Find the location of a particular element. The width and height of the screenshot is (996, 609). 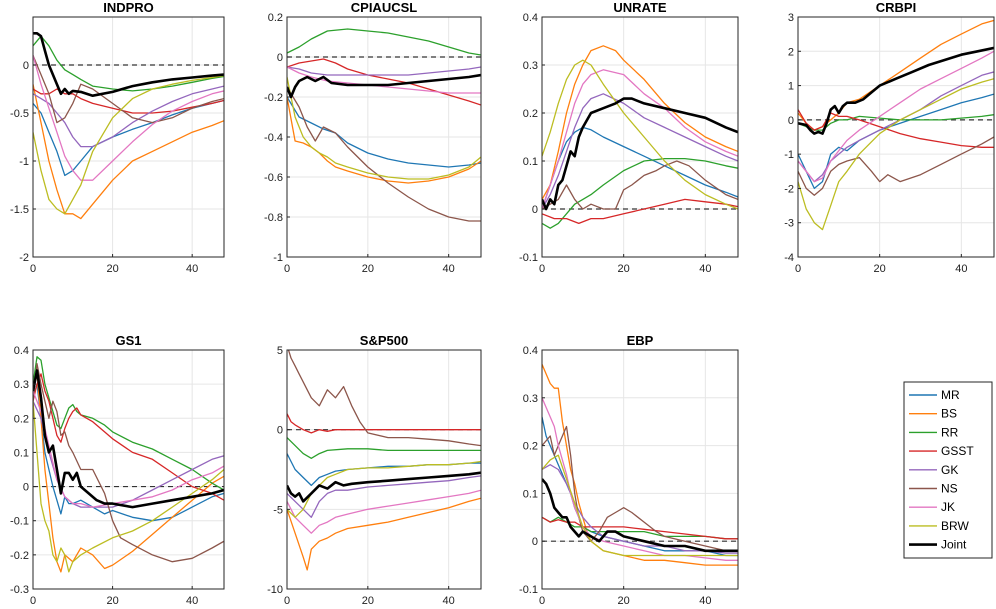

y-tick-label: -3 is located at coordinates (789, 224).